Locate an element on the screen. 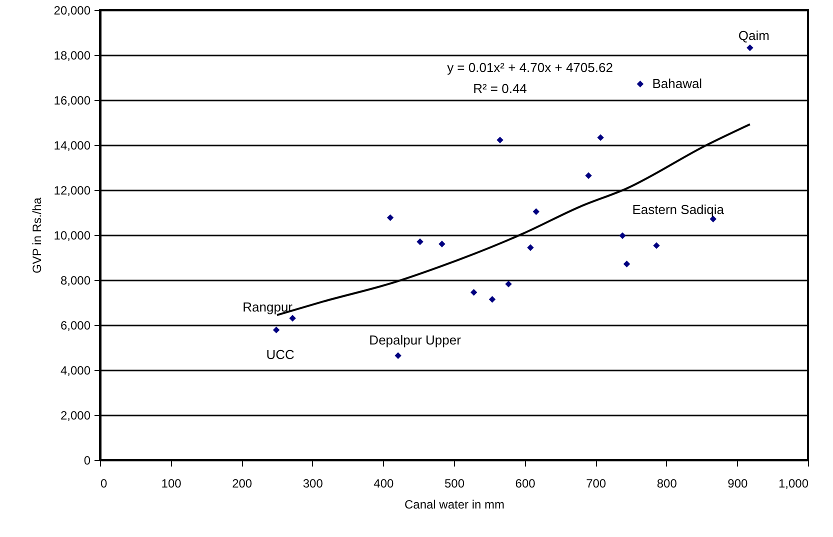 Image resolution: width=833 pixels, height=537 pixels. y-axis-title: GVP in Rs./ha is located at coordinates (37, 235).